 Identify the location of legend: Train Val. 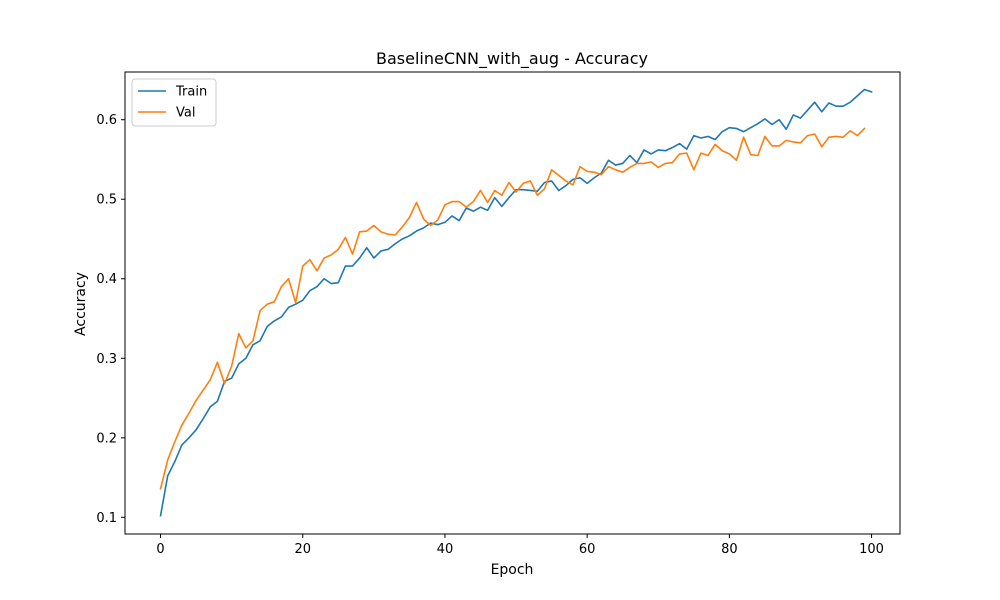
(174, 102).